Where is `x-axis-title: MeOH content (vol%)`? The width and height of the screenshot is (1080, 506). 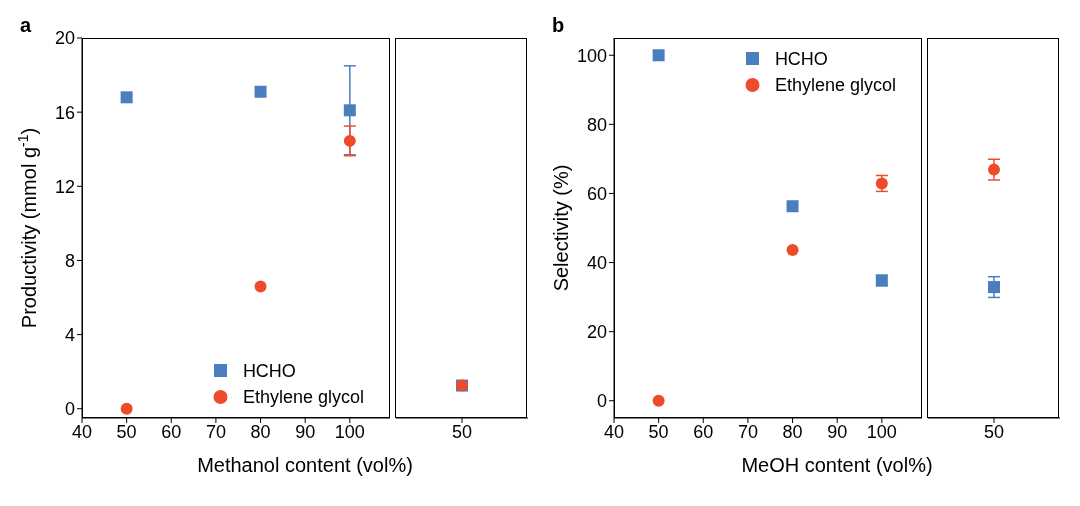 x-axis-title: MeOH content (vol%) is located at coordinates (837, 465).